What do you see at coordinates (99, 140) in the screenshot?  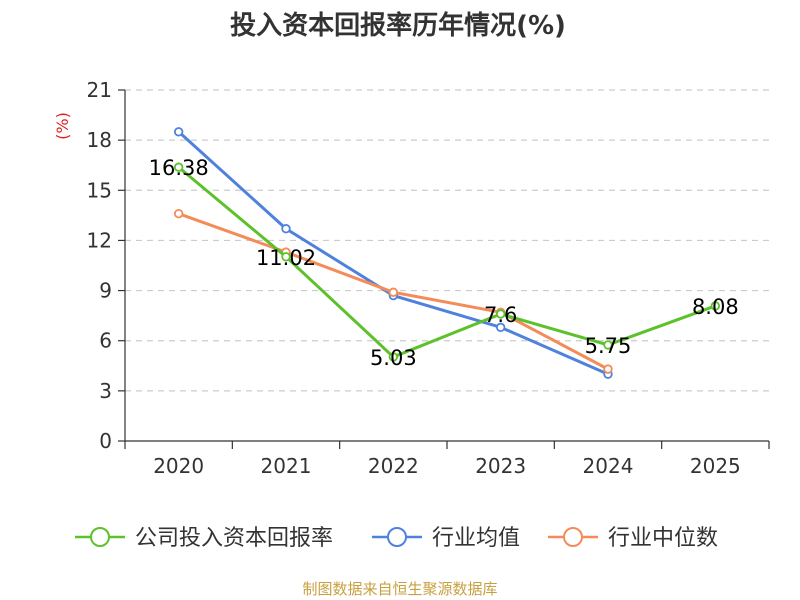 I see `y-tick-label: 18` at bounding box center [99, 140].